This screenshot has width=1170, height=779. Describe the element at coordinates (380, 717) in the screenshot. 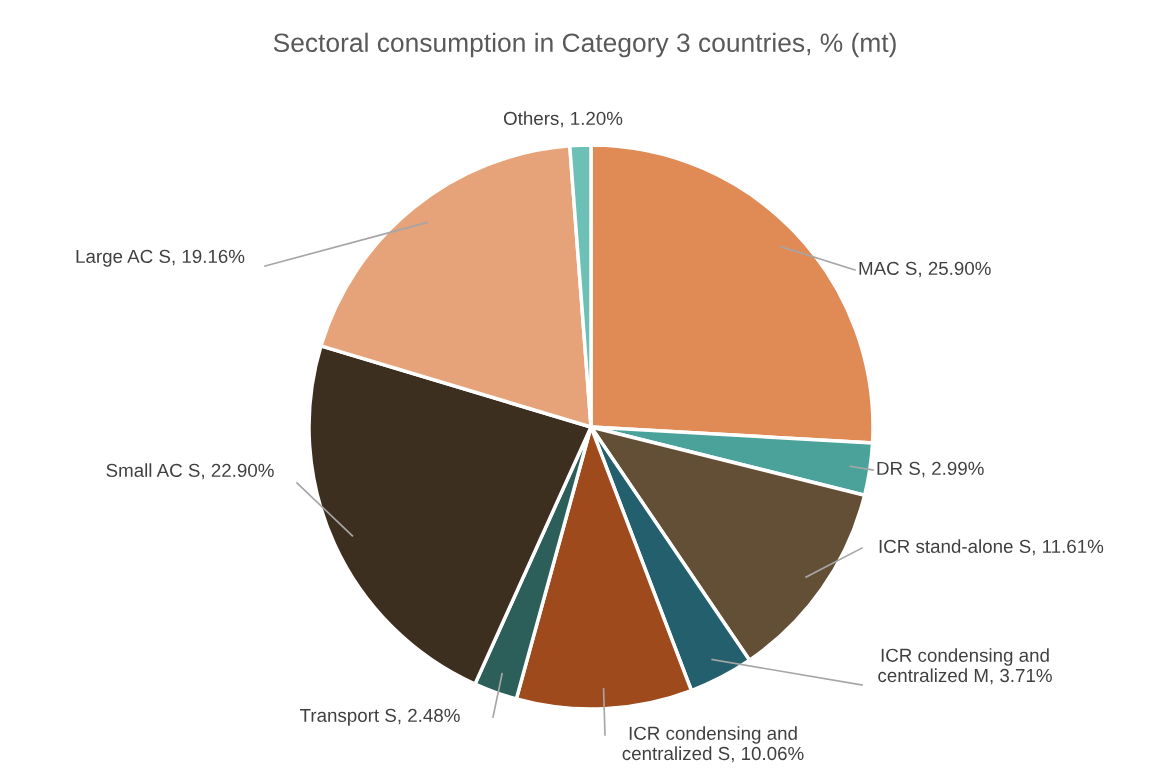

I see `slice-label: Transport S, 2.48%` at that location.